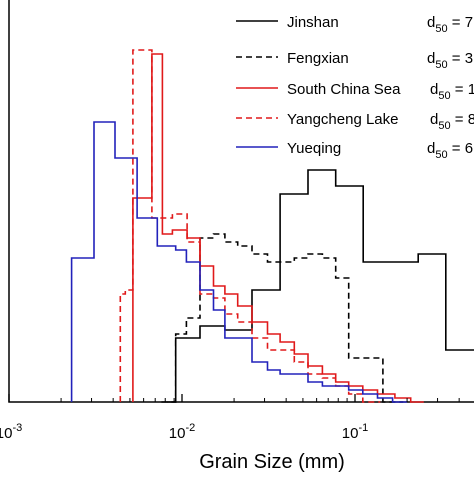 The image size is (474, 479). I want to click on legend-label: Fengxian, so click(318, 58).